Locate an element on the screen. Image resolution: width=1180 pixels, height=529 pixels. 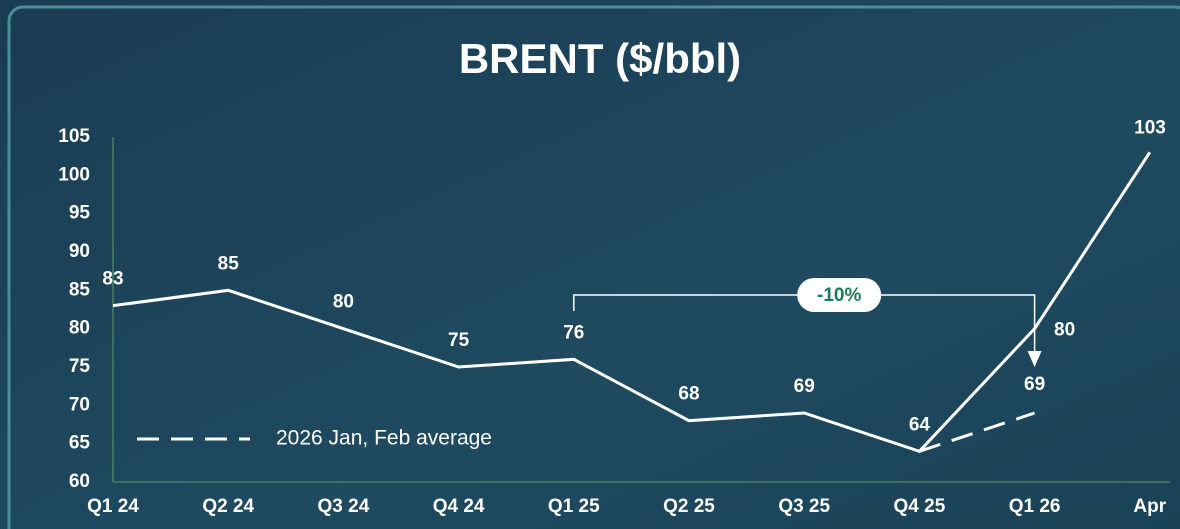
y-tick-label: 80 is located at coordinates (79, 328).